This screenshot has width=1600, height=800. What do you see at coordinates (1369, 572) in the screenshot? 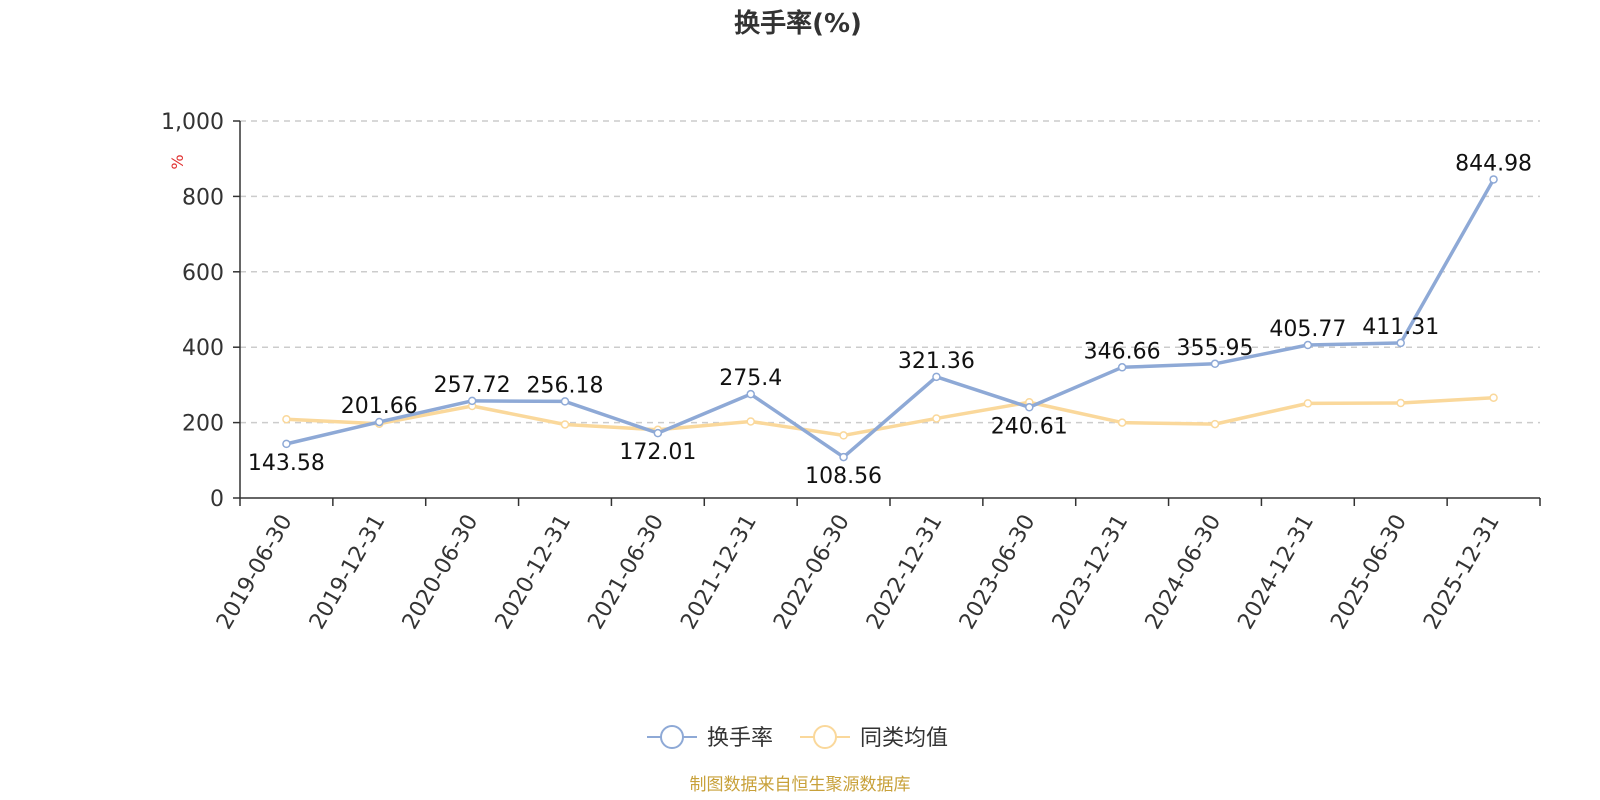
I see `x-tick-label: 2025-06-30` at bounding box center [1369, 572].